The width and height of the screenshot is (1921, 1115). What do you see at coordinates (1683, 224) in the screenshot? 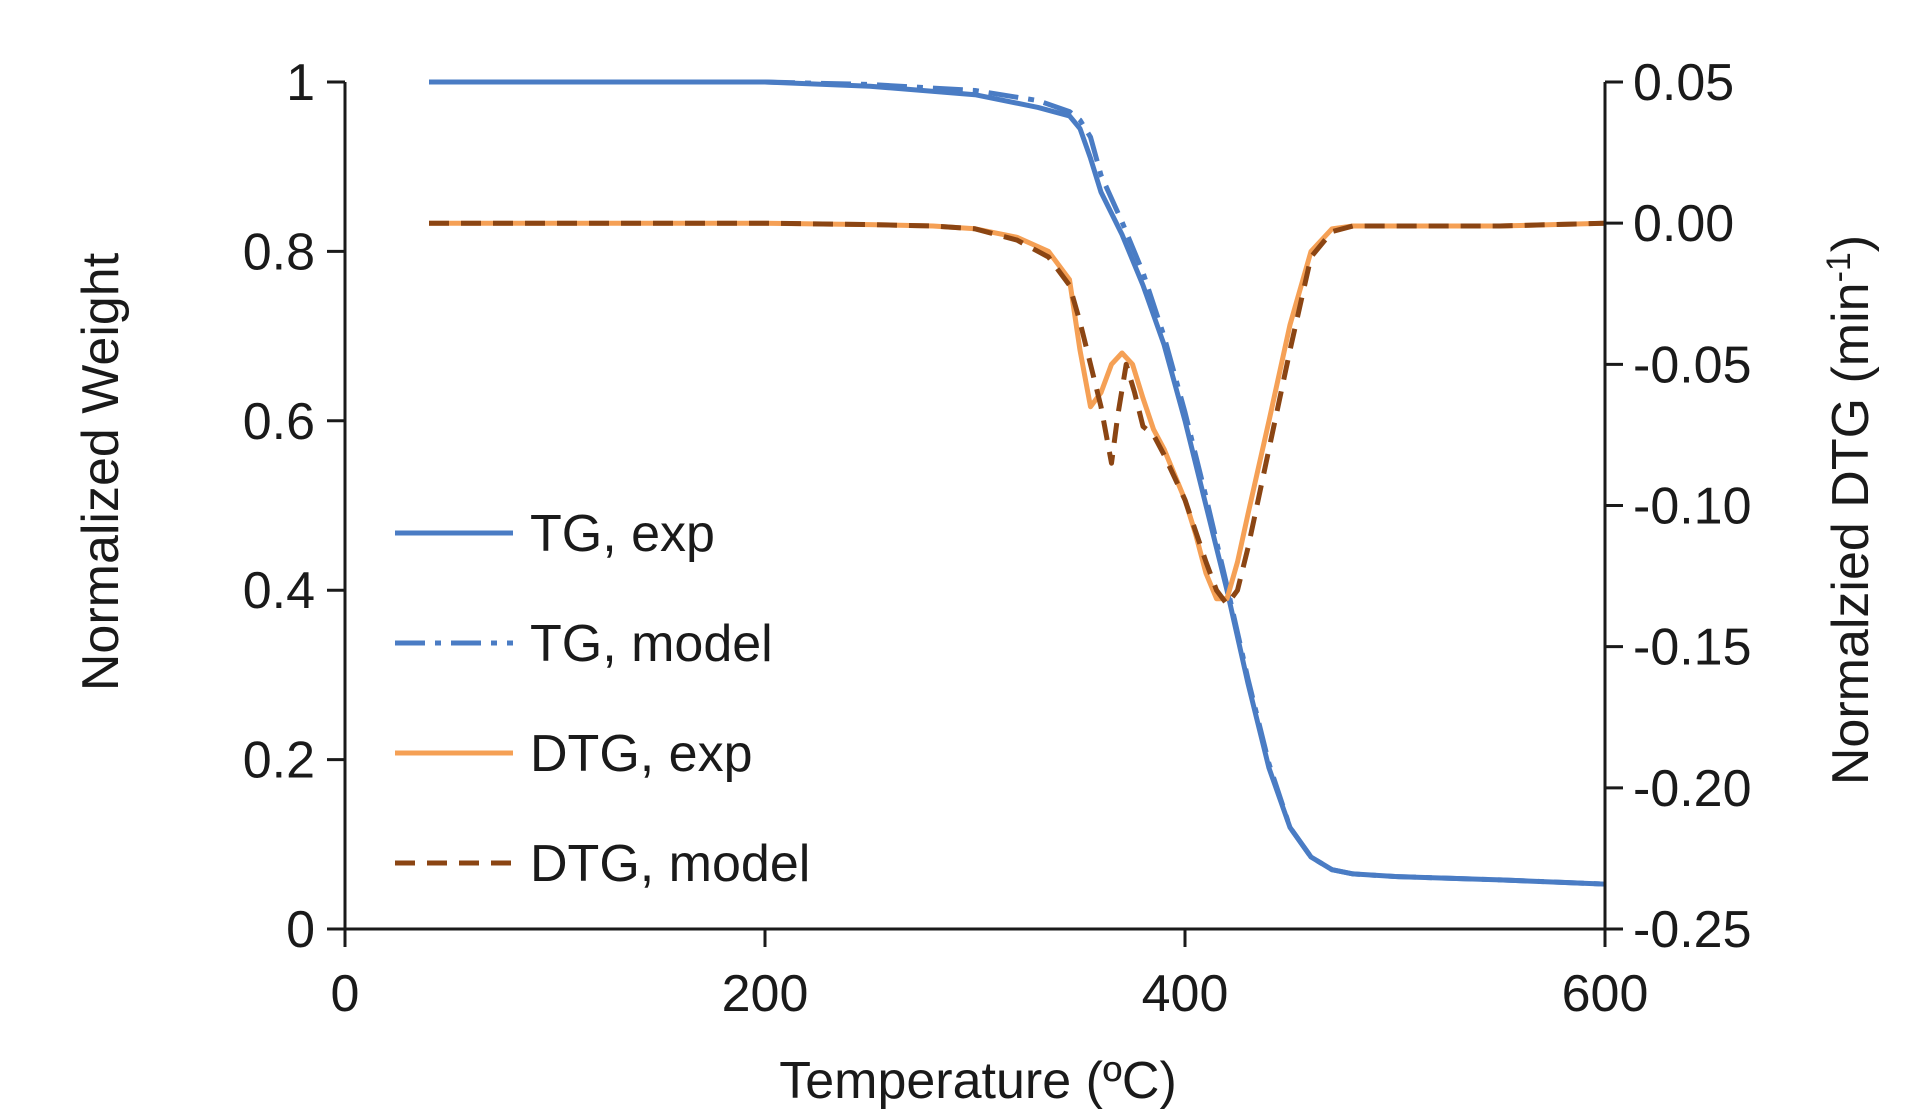
I see `y-right-tick-label: 0.00` at bounding box center [1683, 224].